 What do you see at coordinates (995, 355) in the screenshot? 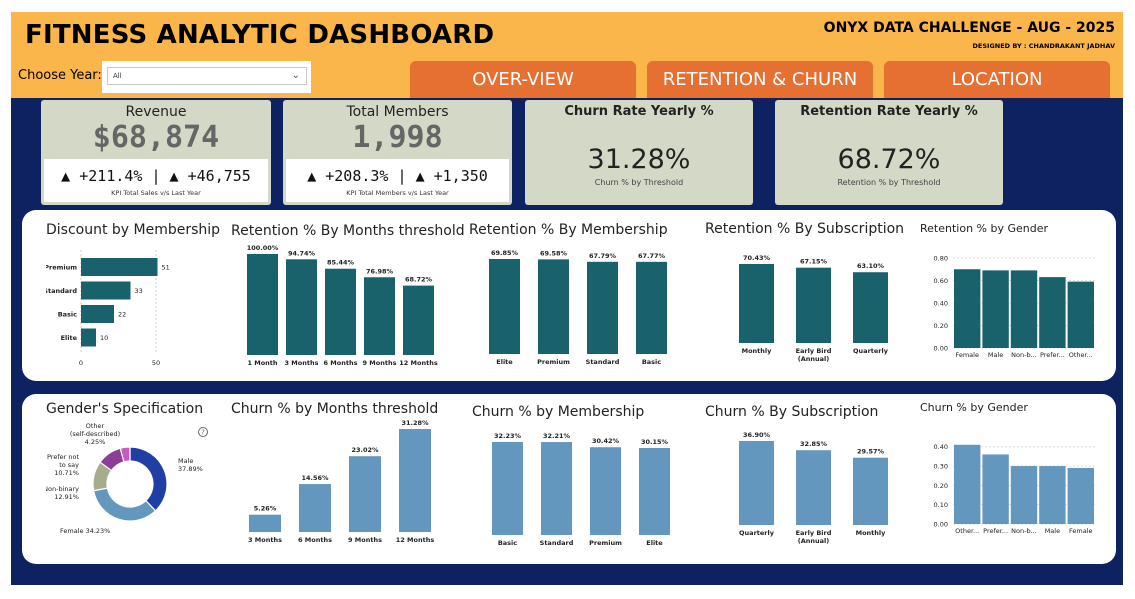
I see `tick-label: Male` at bounding box center [995, 355].